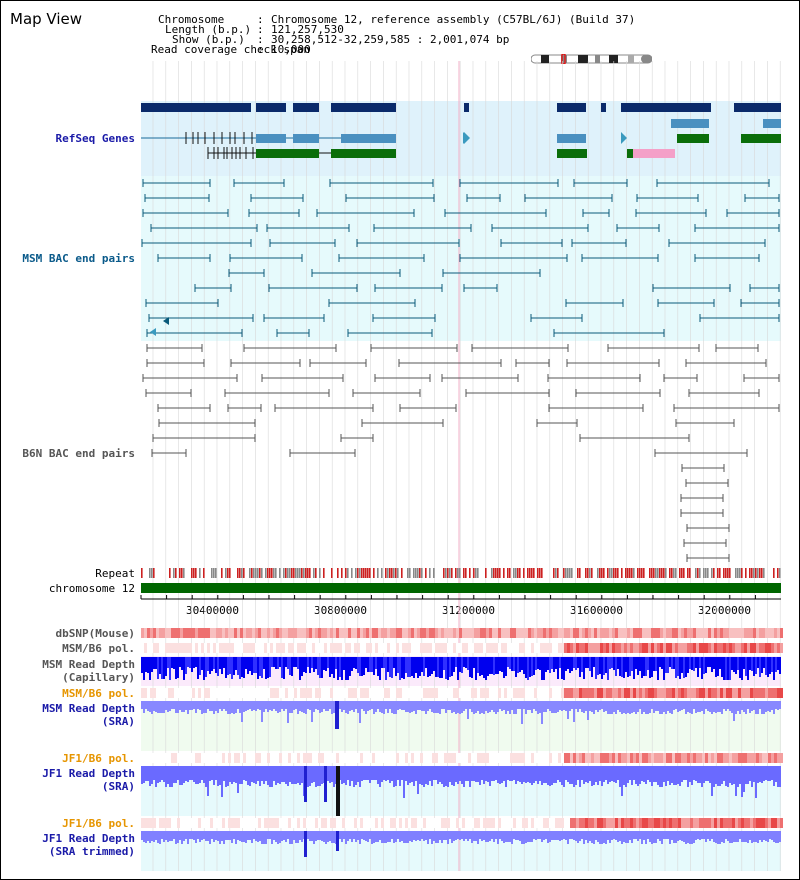 The image size is (800, 880). What do you see at coordinates (337, 841) in the screenshot?
I see `depth-spike` at bounding box center [337, 841].